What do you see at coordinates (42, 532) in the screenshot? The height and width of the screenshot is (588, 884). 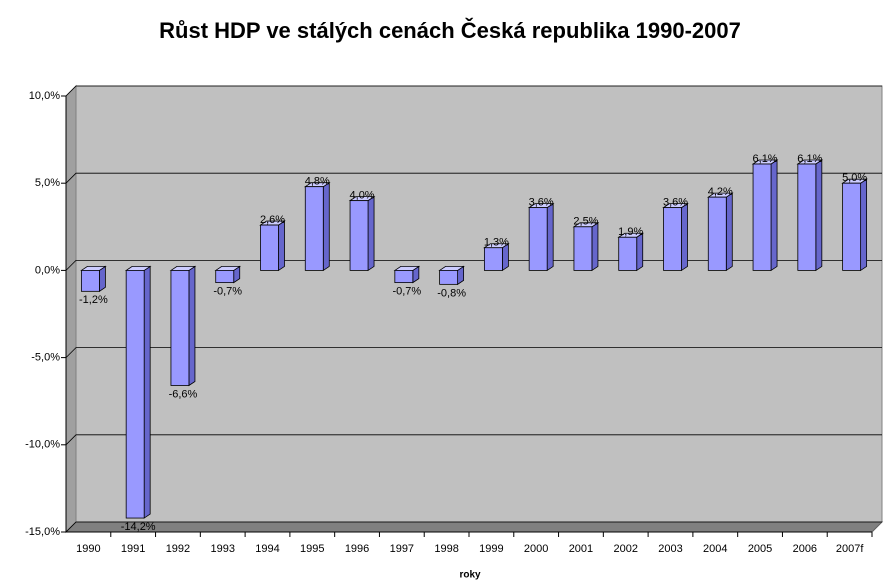 I see `y-tick-label: -15,0%` at bounding box center [42, 532].